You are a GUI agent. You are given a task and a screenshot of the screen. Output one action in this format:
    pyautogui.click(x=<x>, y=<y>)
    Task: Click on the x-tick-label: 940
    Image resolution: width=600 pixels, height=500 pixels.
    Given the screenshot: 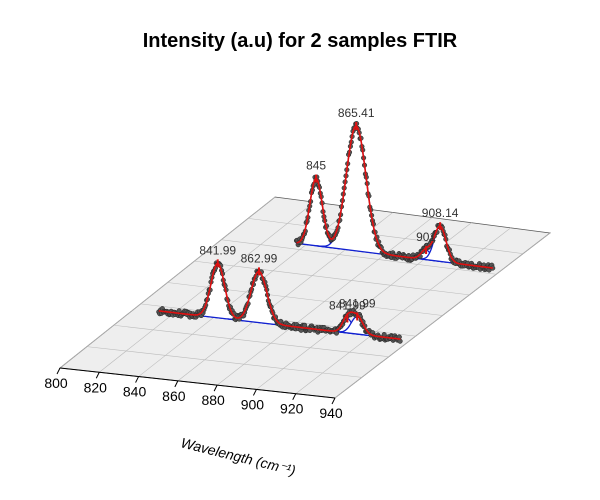 What is the action you would take?
    pyautogui.click(x=331, y=413)
    